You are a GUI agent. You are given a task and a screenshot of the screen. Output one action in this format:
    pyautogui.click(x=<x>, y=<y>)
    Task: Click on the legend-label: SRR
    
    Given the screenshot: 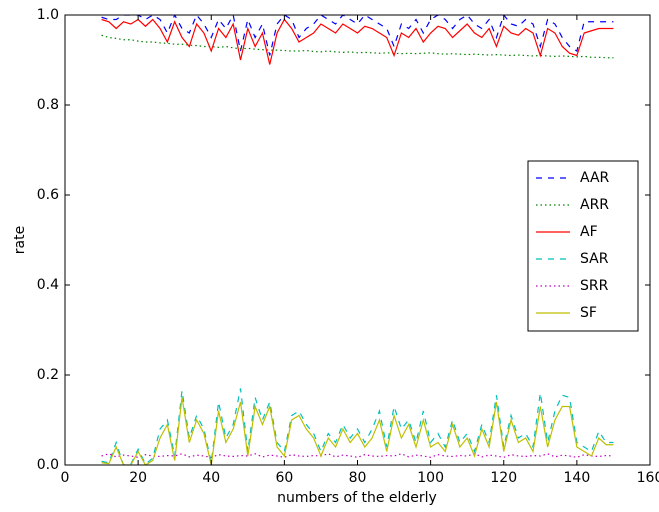 What is the action you would take?
    pyautogui.click(x=594, y=286)
    